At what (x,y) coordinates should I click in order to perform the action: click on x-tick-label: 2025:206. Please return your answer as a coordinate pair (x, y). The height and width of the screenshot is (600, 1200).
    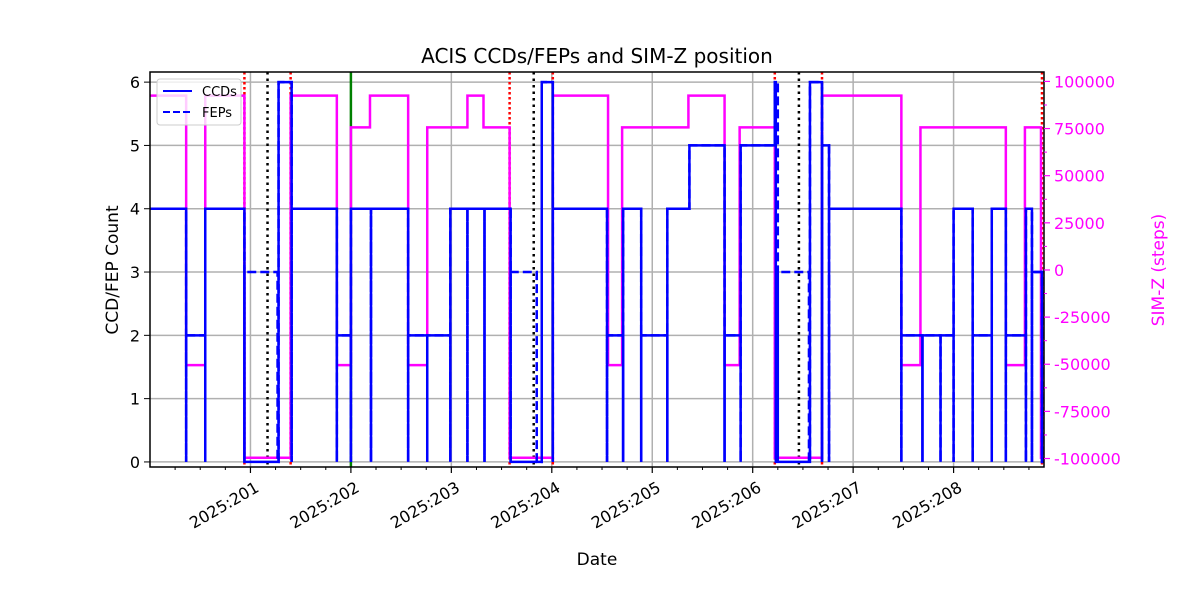
    Looking at the image, I should click on (726, 505).